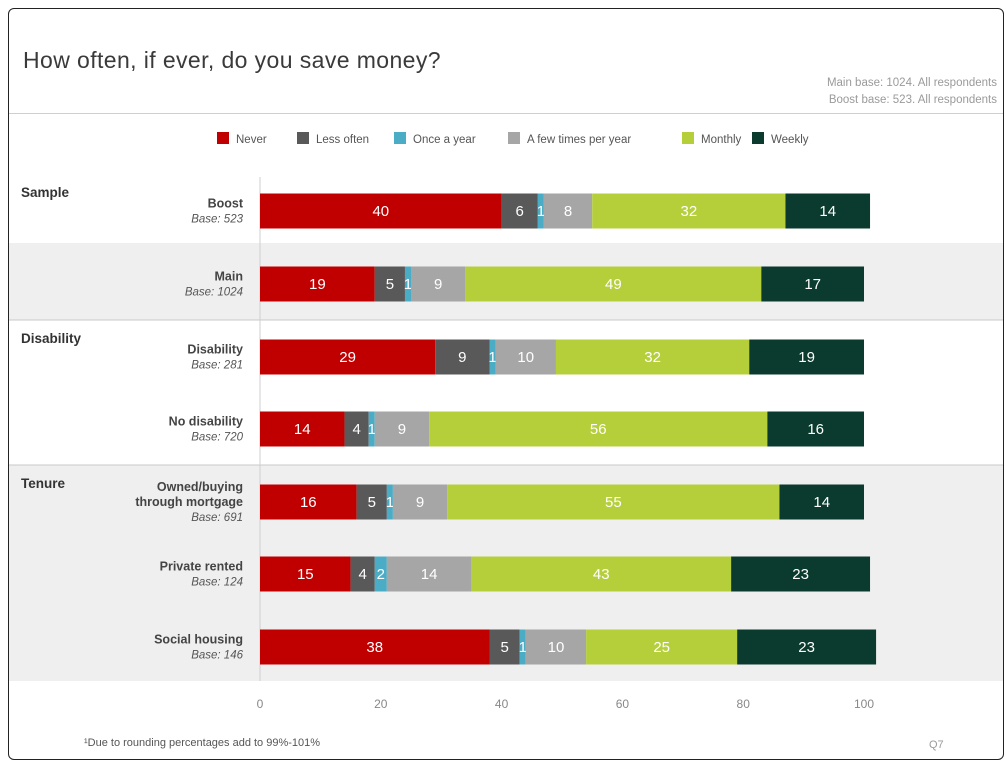 This screenshot has width=1006, height=763. Describe the element at coordinates (790, 140) in the screenshot. I see `legend-label: Weekly` at that location.